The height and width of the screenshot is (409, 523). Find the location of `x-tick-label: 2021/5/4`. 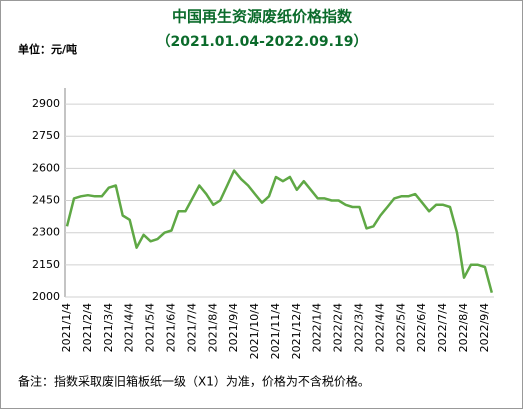

x-tick-label: 2021/5/4 is located at coordinates (150, 327).